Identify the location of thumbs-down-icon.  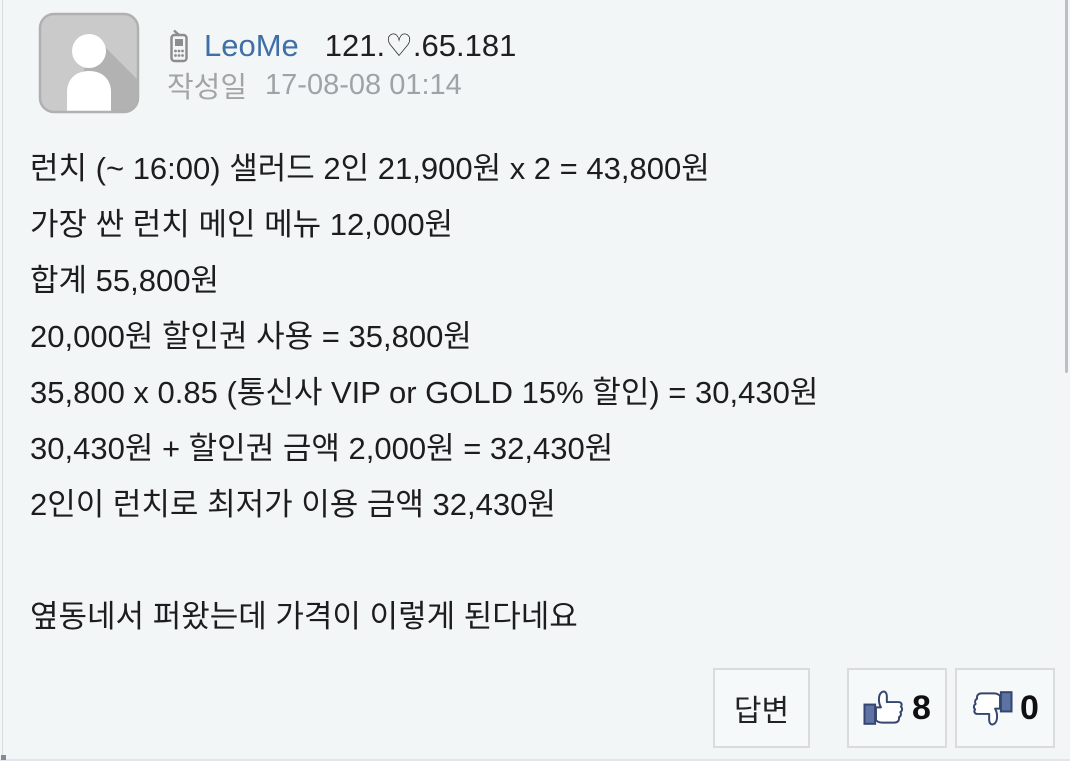
(992, 708).